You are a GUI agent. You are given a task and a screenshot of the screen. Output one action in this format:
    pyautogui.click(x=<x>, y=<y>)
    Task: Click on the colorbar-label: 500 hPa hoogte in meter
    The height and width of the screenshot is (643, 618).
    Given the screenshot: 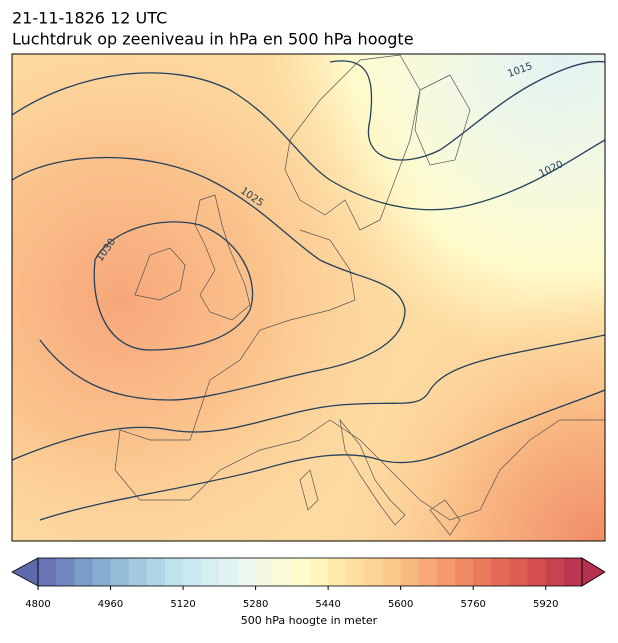 What is the action you would take?
    pyautogui.click(x=309, y=620)
    